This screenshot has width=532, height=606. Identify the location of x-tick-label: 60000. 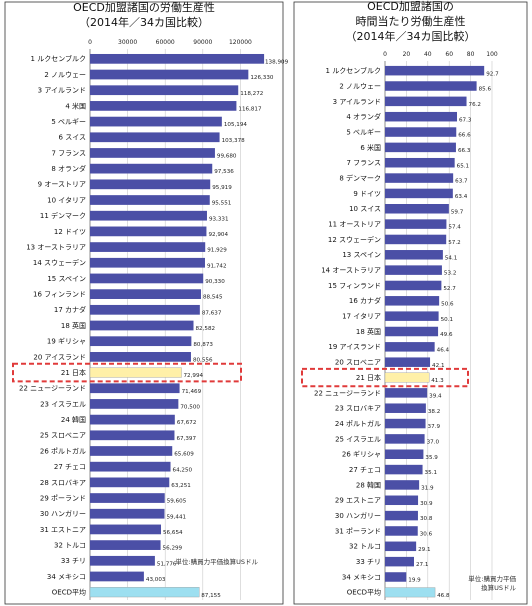
(165, 42).